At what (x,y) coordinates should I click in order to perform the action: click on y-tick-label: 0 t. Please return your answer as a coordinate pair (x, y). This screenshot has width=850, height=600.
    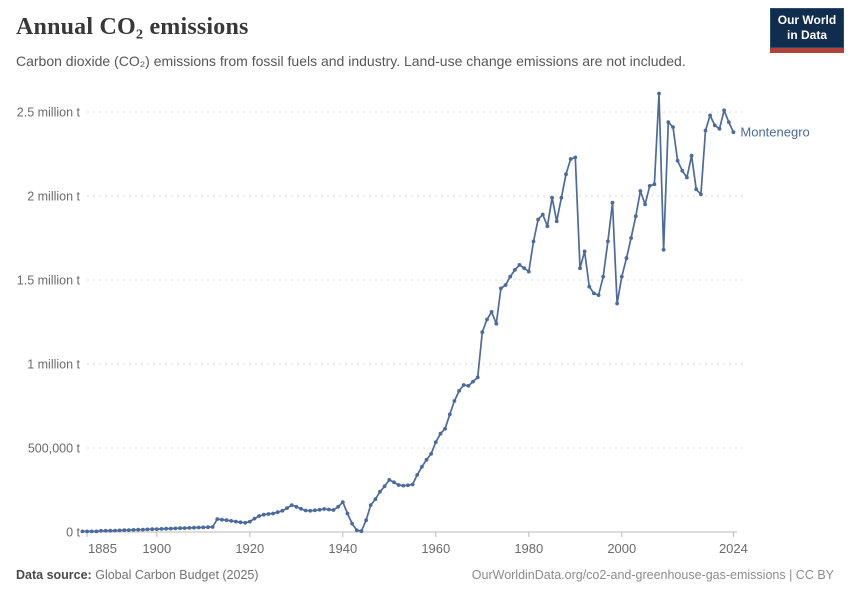
    Looking at the image, I should click on (73, 533).